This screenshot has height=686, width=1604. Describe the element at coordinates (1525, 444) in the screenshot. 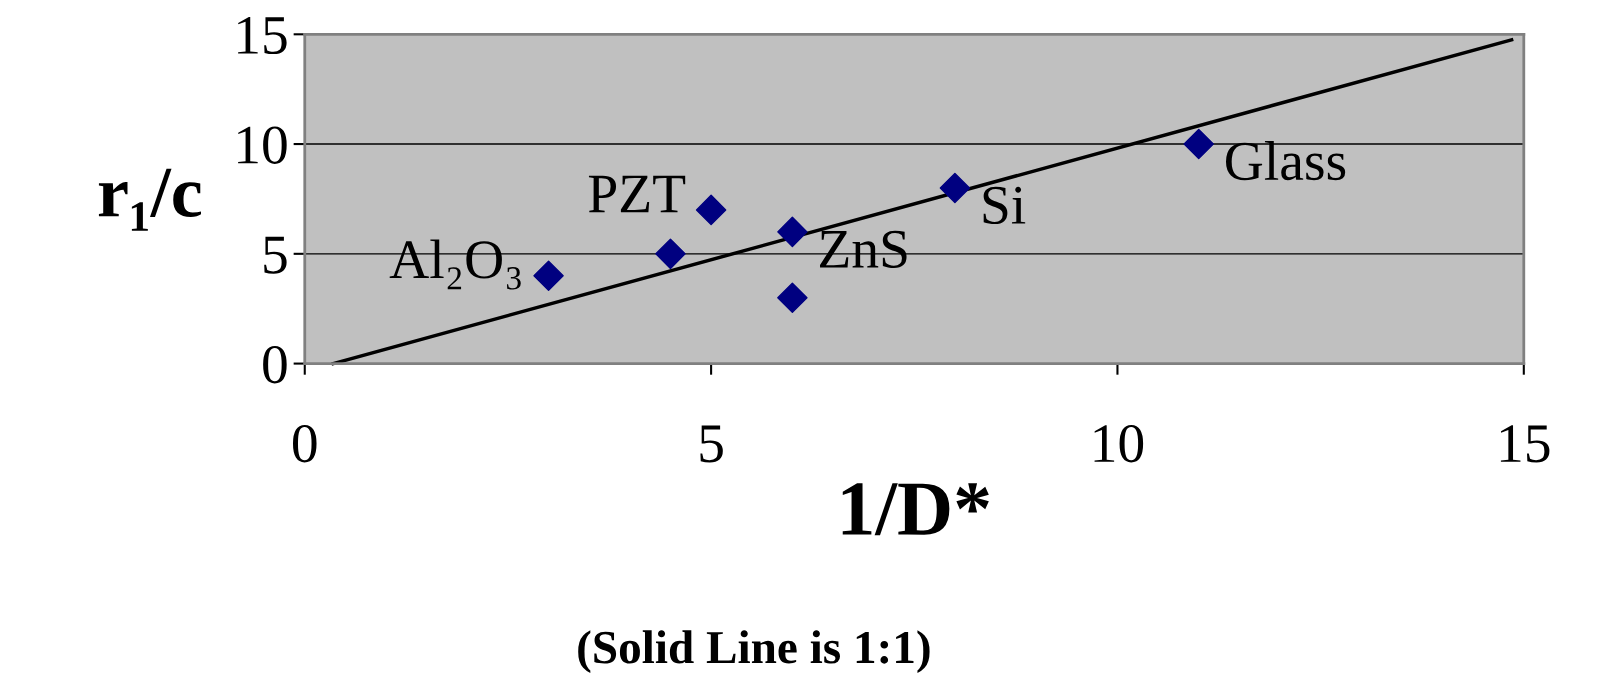

I see `x-tick-label: 15` at that location.